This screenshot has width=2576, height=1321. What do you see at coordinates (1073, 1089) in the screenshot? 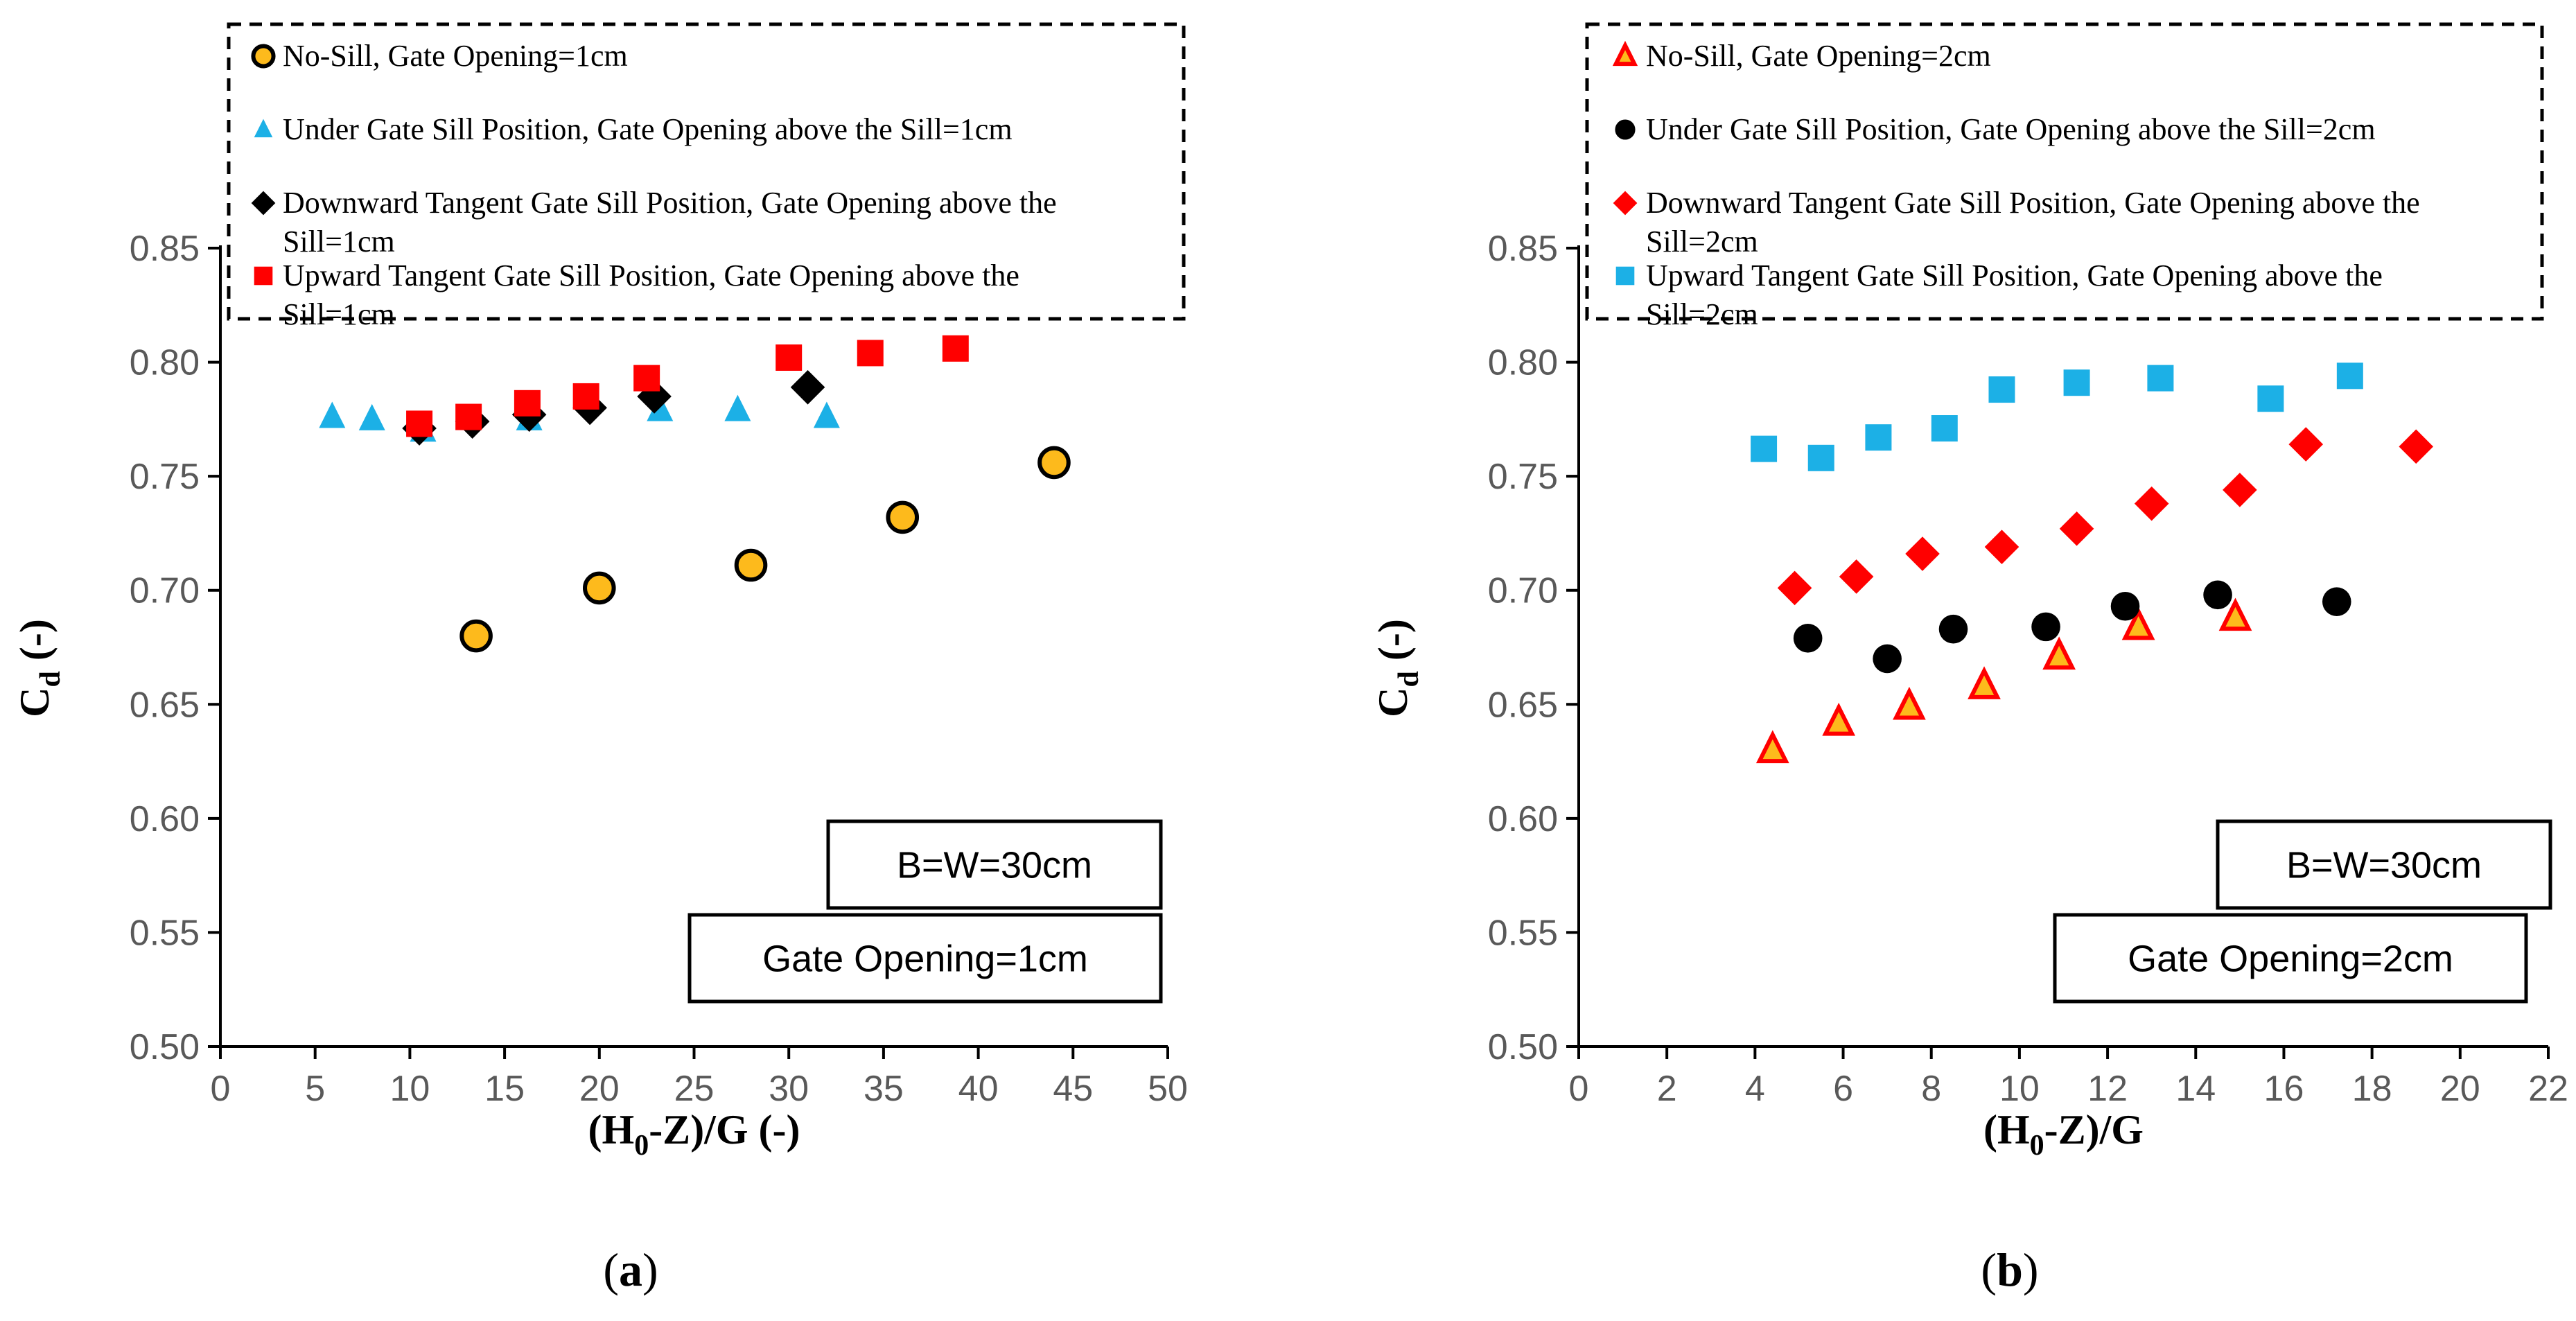
I see `x-tick-label: 45` at bounding box center [1073, 1089].